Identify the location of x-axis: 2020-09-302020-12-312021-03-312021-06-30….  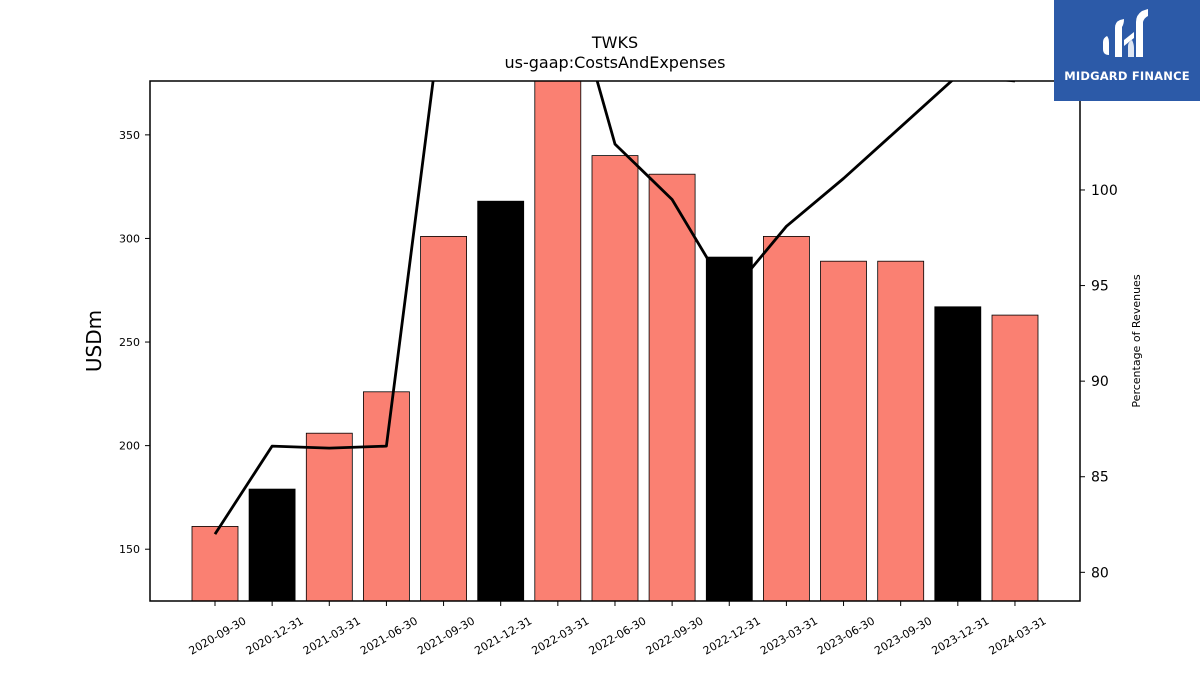
(618, 629).